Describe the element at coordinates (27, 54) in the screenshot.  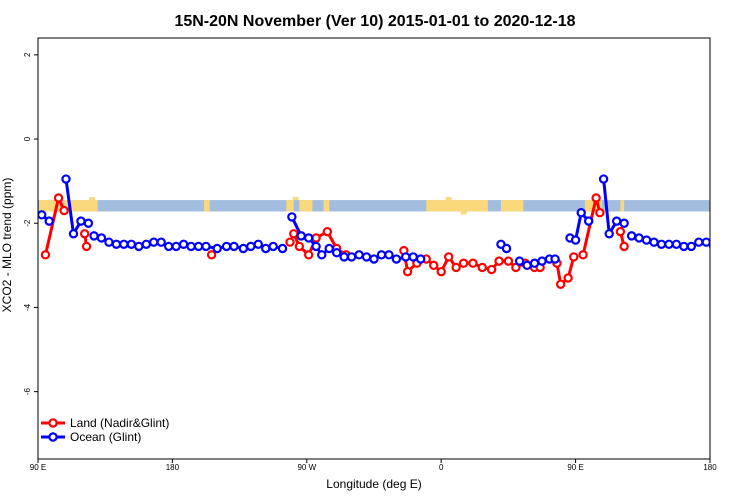
I see `y-tick-label: 2` at that location.